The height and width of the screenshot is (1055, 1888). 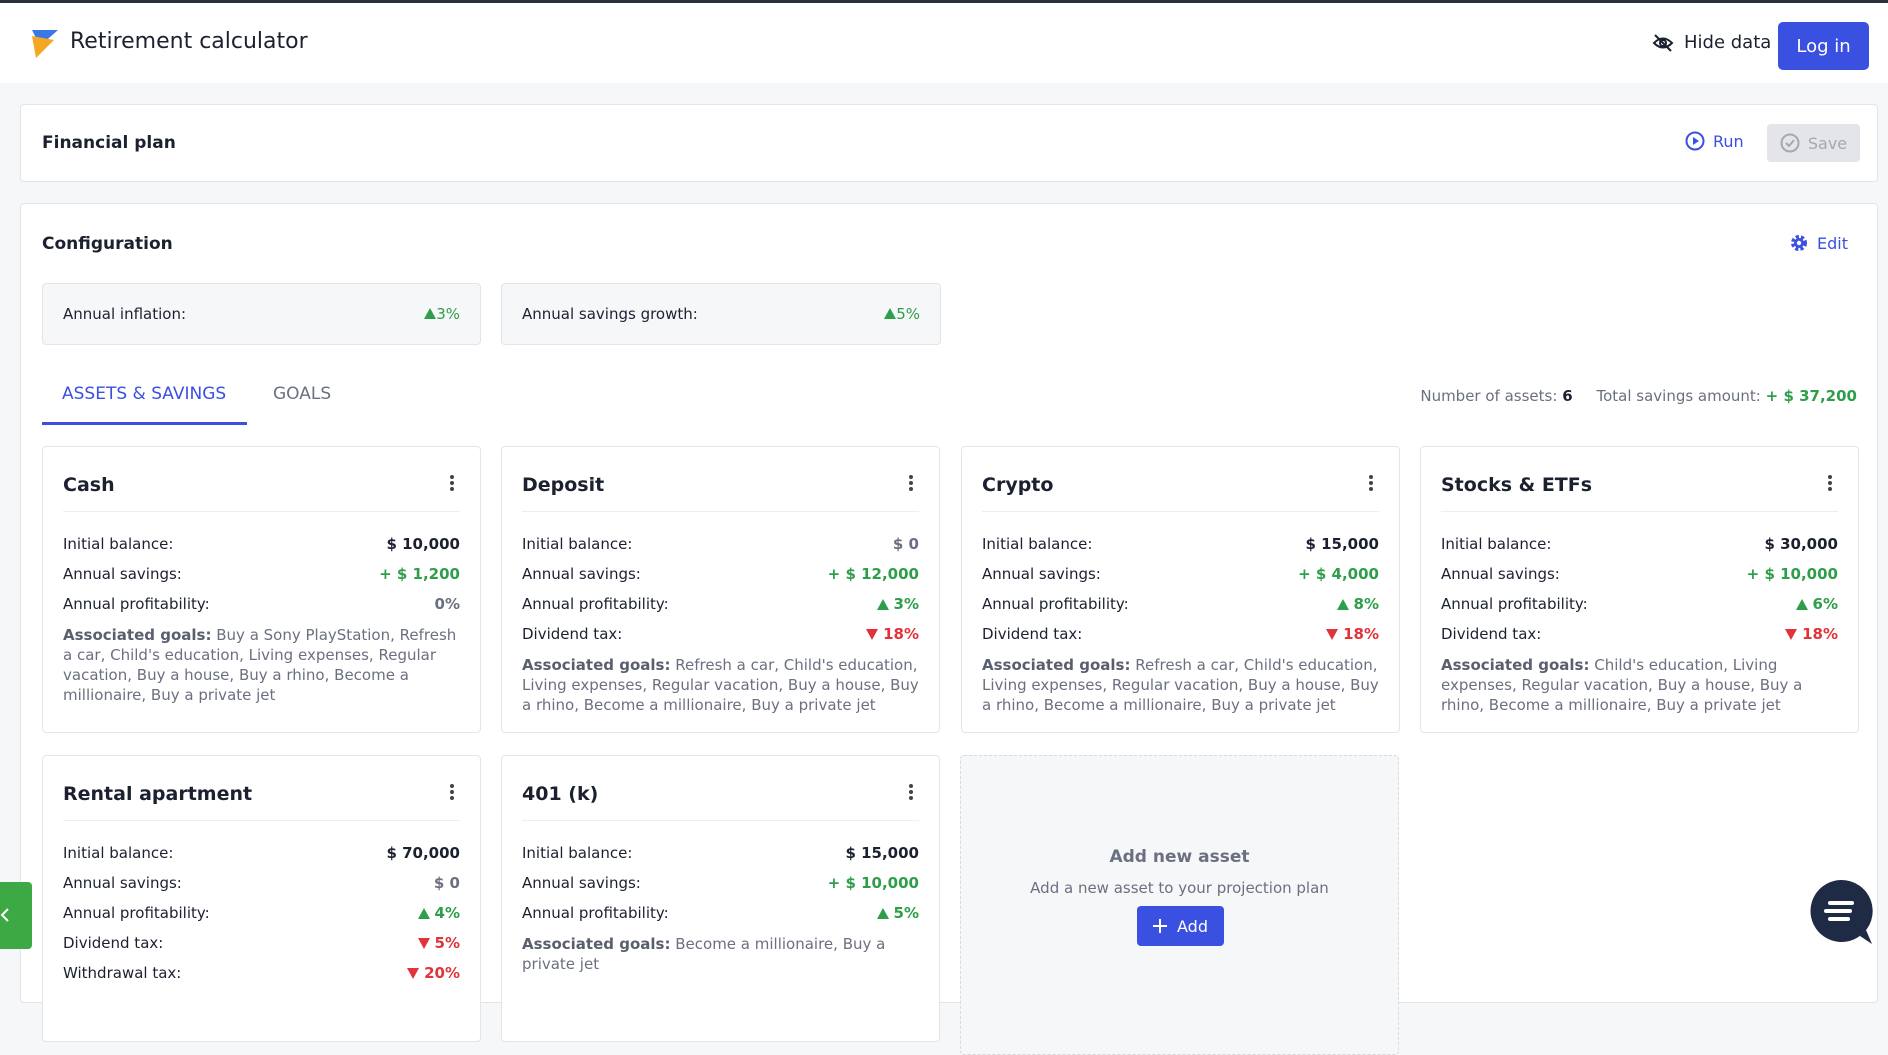 I want to click on value: $ 70,000, so click(x=423, y=853).